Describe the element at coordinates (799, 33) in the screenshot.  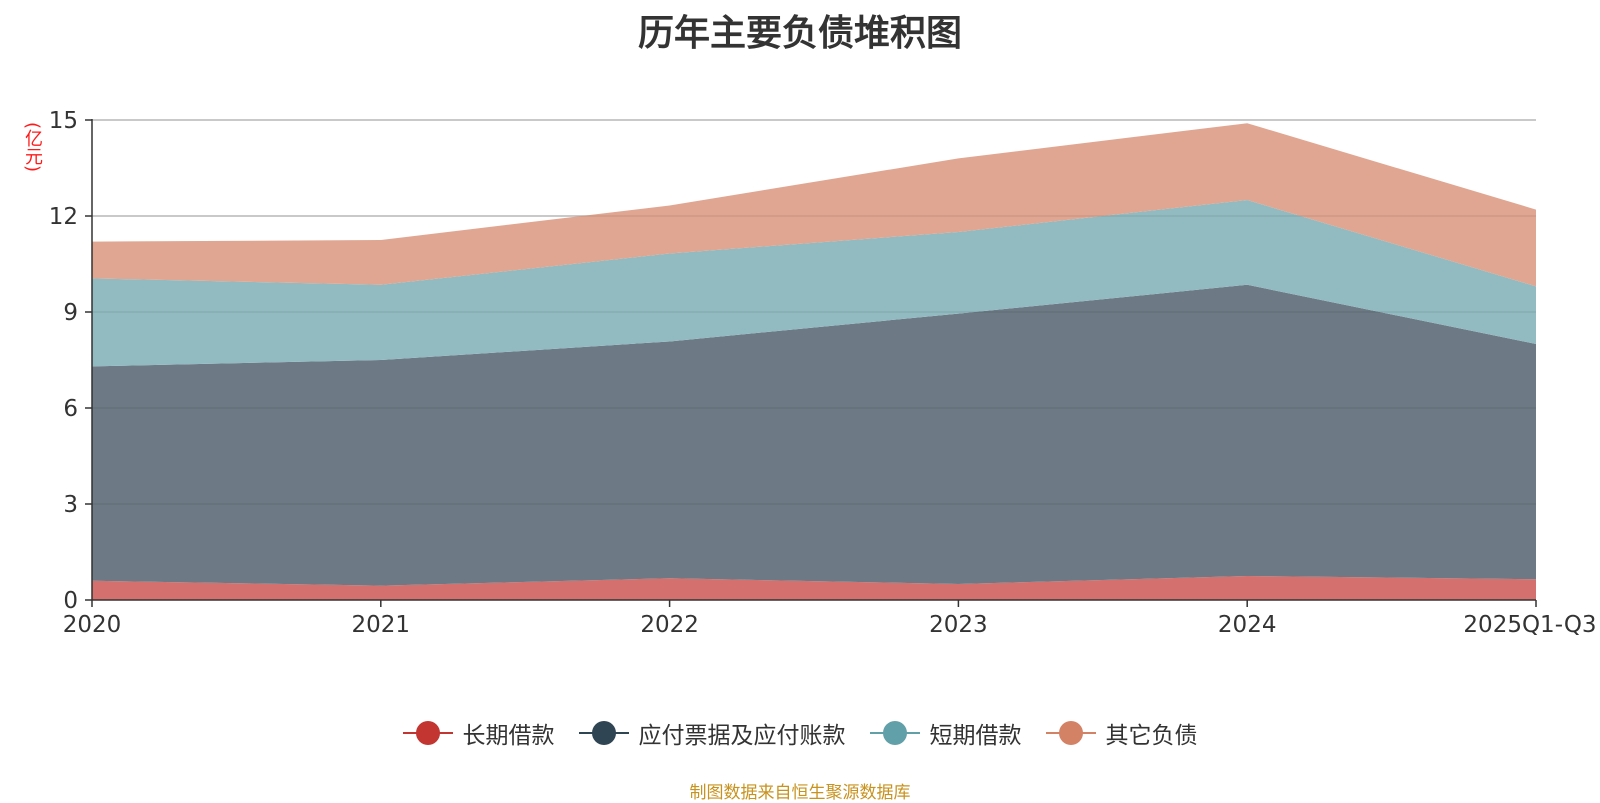
I see `chart-title: 历年主要负债堆积图` at that location.